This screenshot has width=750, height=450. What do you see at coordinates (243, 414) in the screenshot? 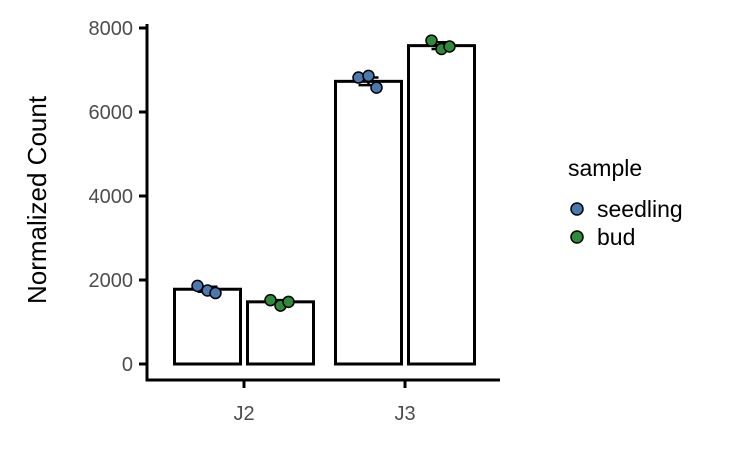
I see `x-tick-label-j2: J2` at bounding box center [243, 414].